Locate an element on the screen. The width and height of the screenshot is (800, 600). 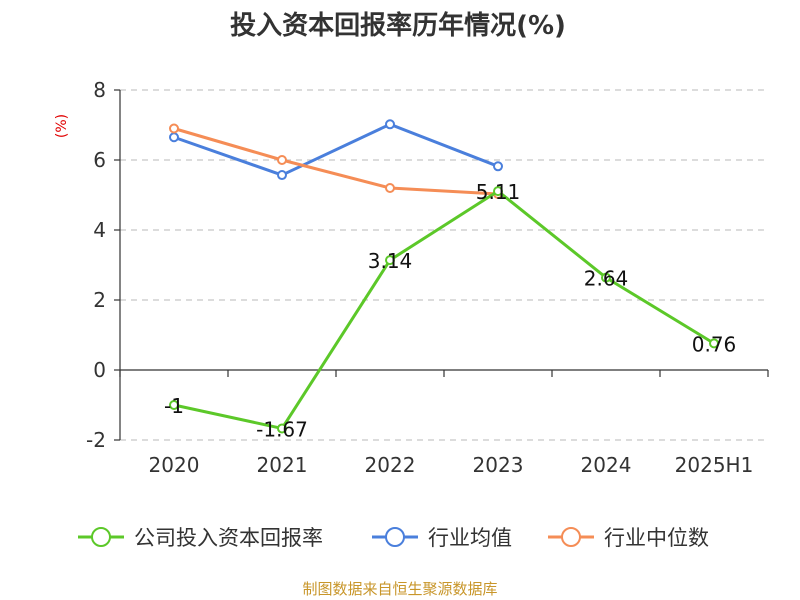
data-label: 3.14 is located at coordinates (390, 261).